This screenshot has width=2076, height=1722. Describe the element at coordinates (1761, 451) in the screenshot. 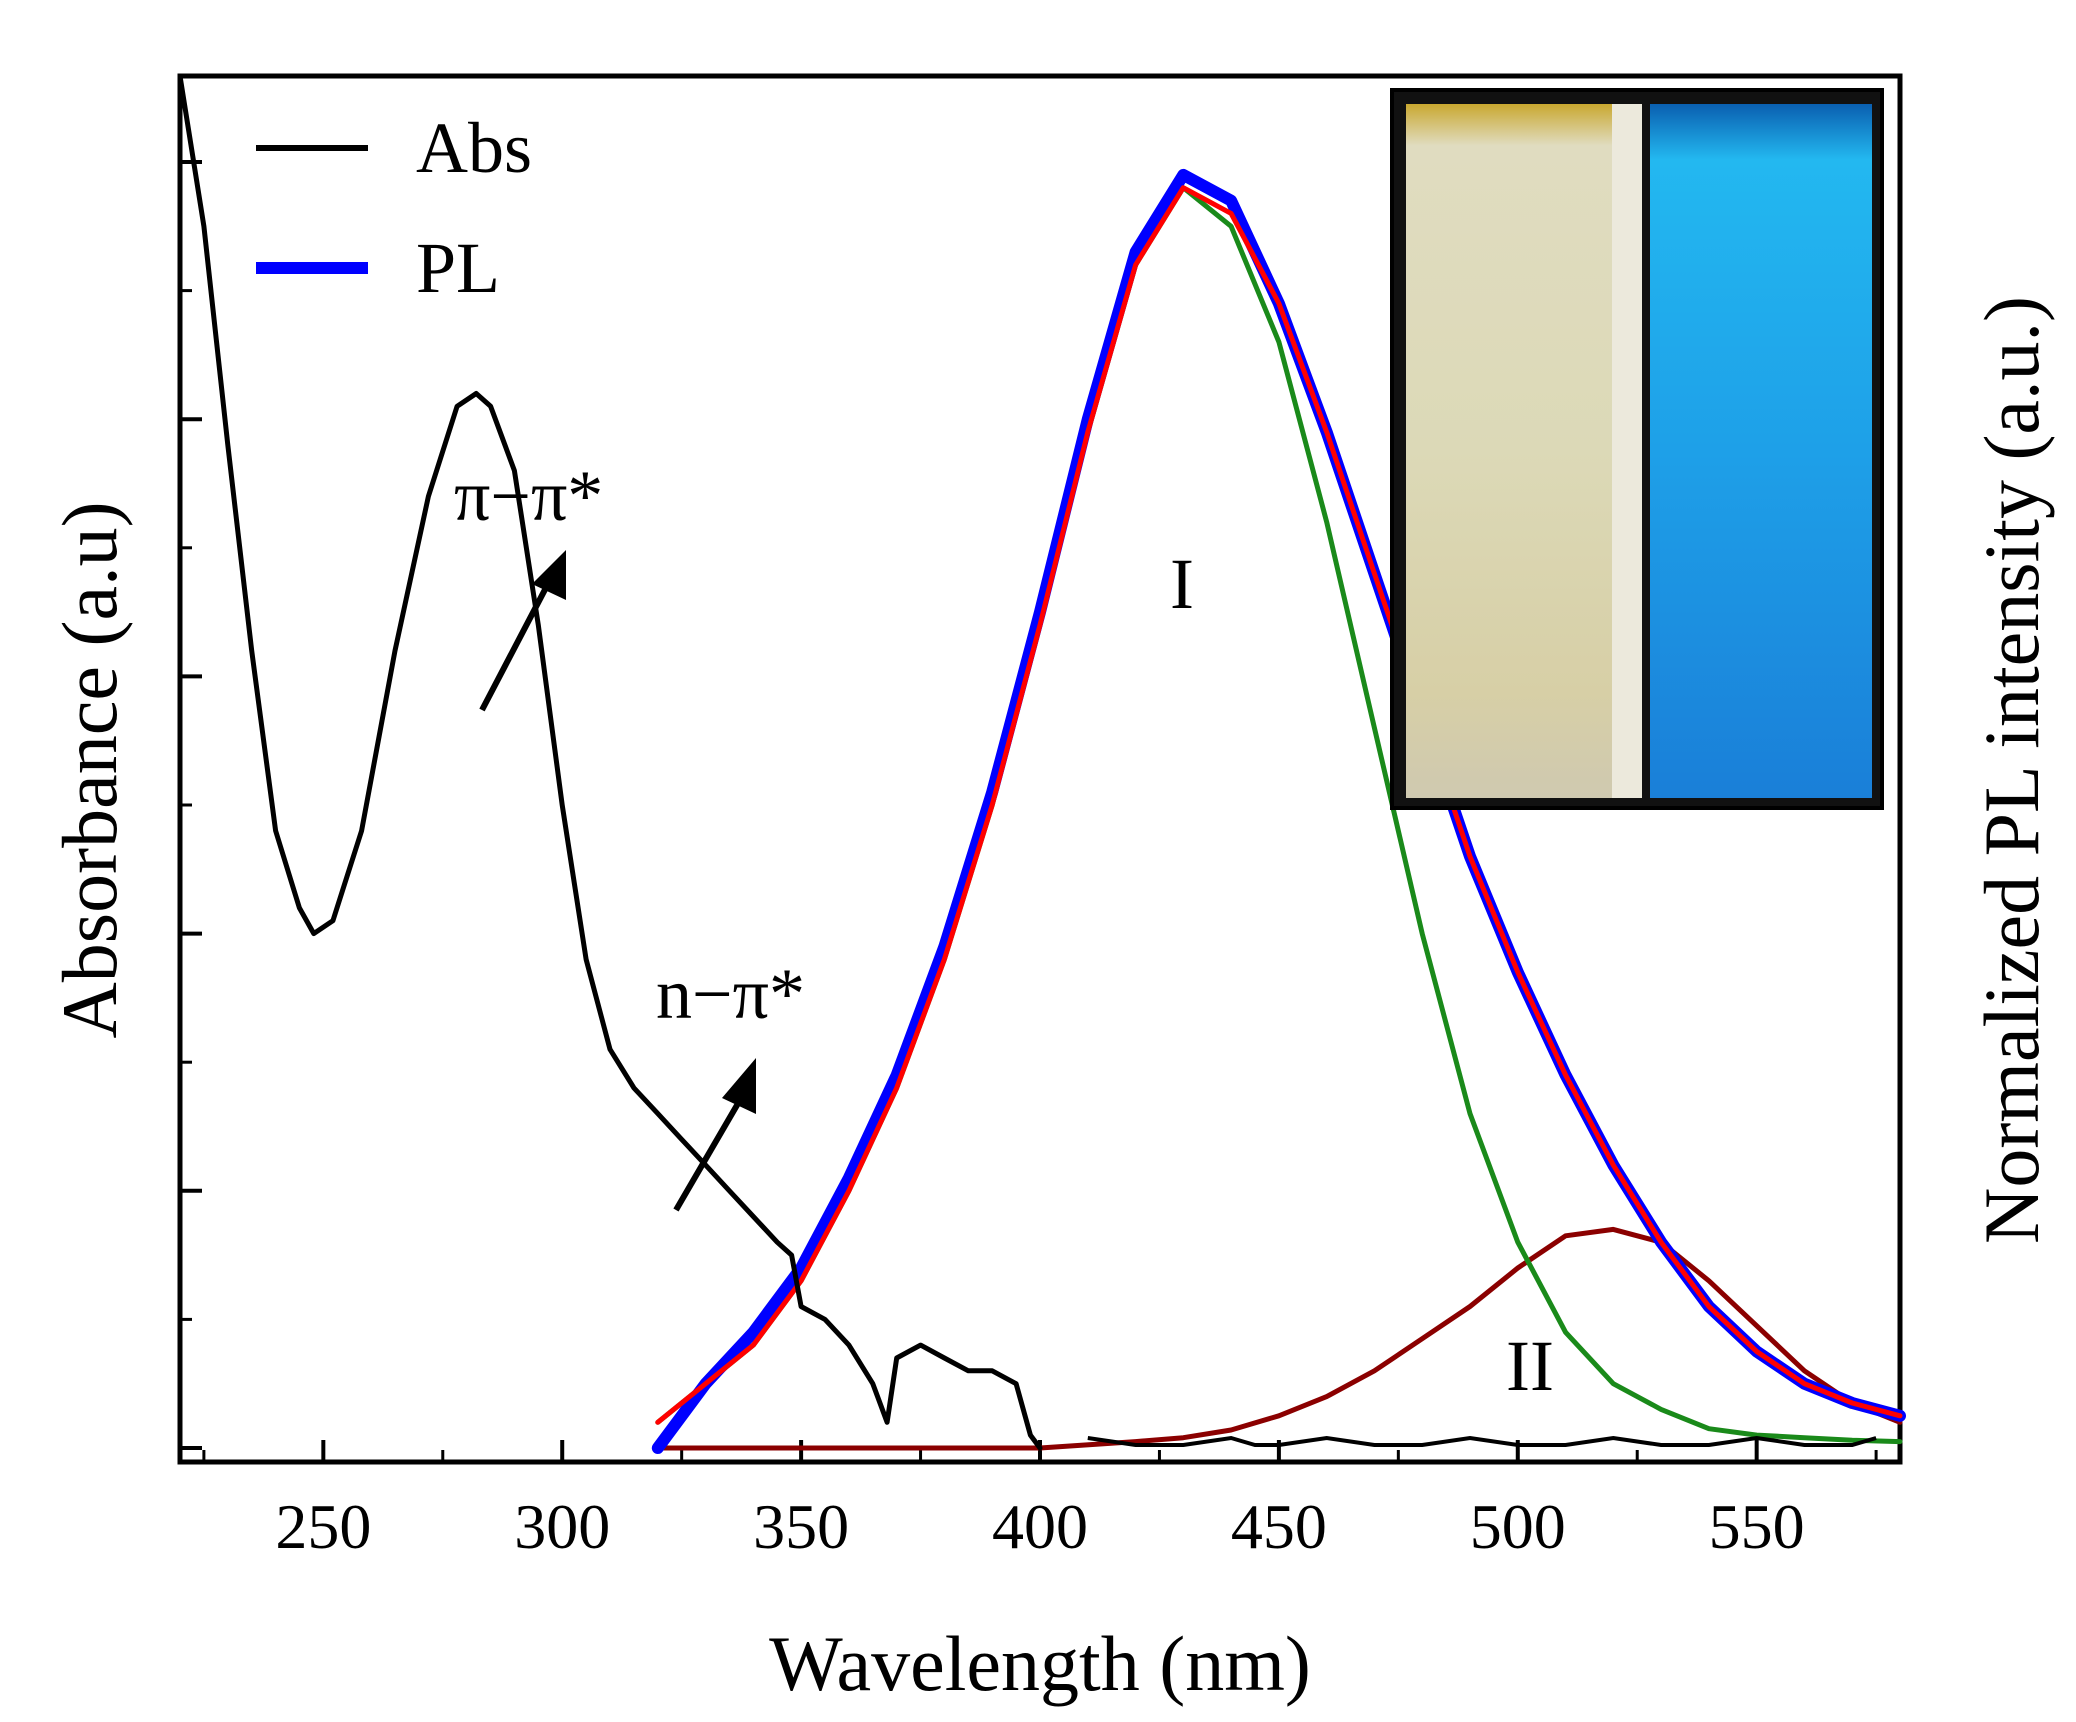

I see `inset-cuvette-uv` at that location.